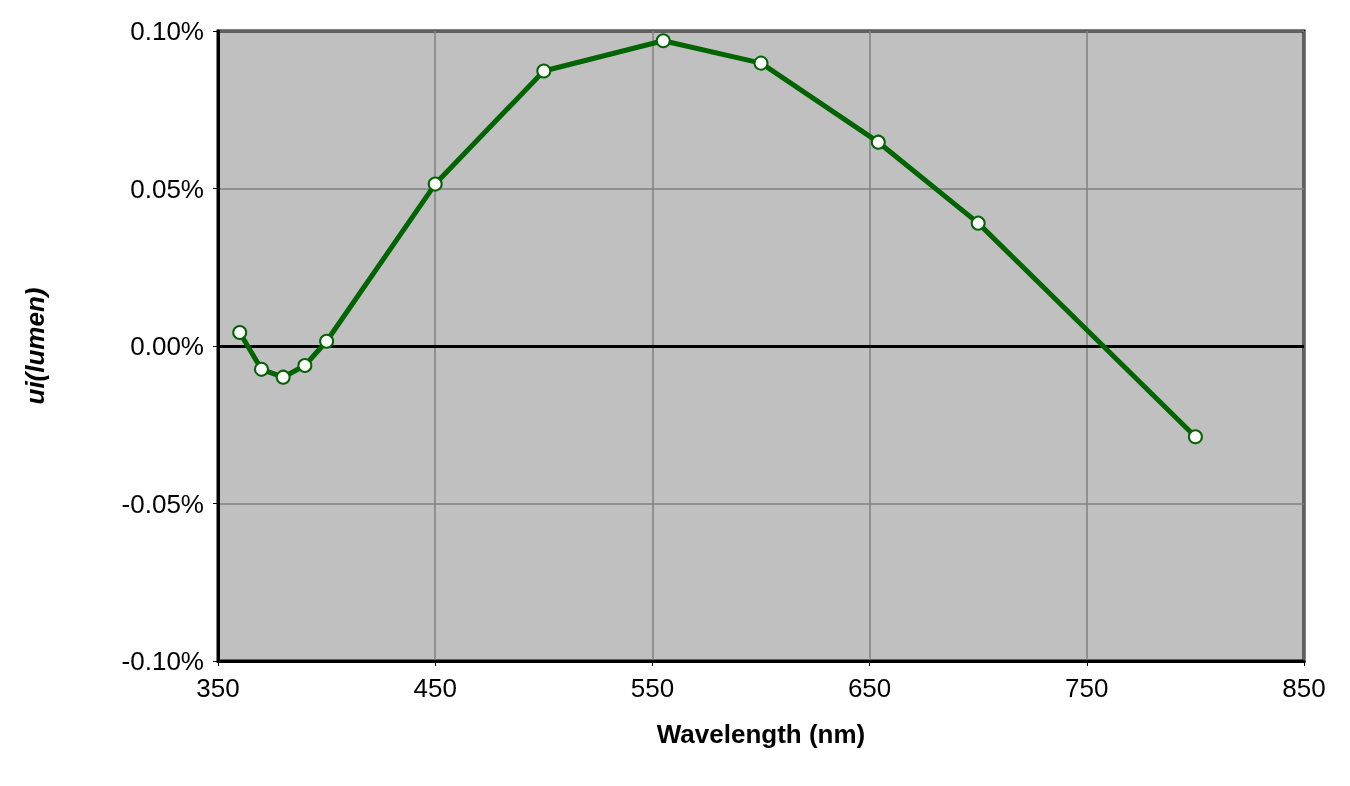 The height and width of the screenshot is (786, 1350). Describe the element at coordinates (218, 688) in the screenshot. I see `x-tick-label: 350` at that location.